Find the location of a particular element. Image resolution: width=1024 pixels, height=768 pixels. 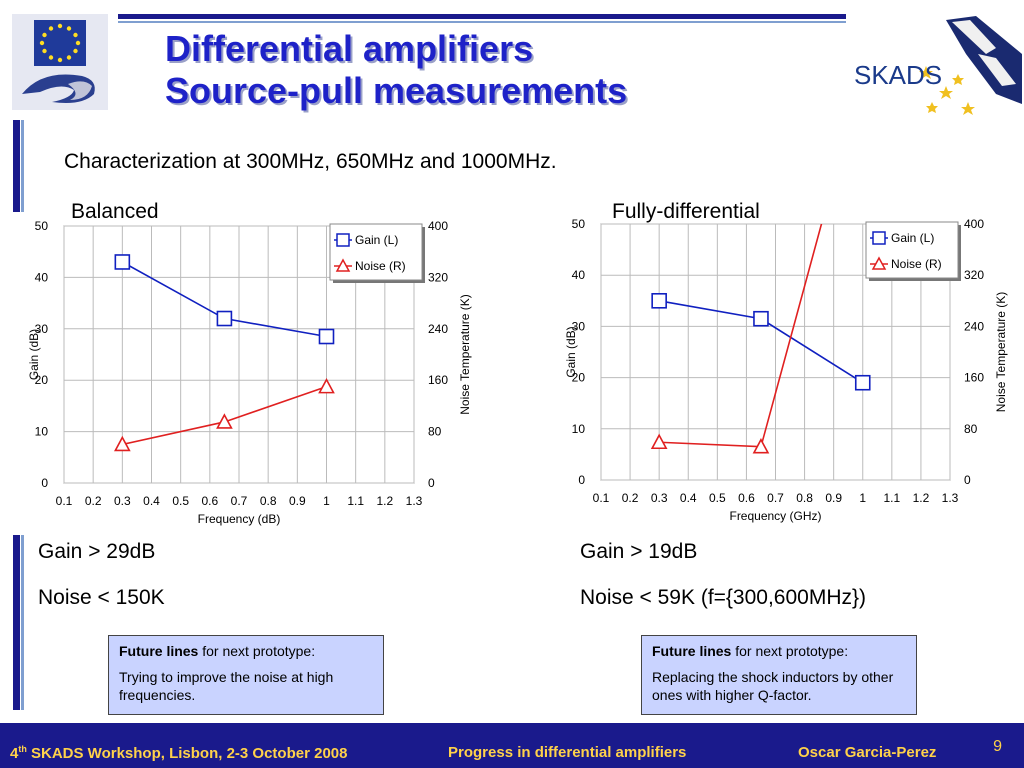

legend-entry: Gain (L) is located at coordinates (912, 238).